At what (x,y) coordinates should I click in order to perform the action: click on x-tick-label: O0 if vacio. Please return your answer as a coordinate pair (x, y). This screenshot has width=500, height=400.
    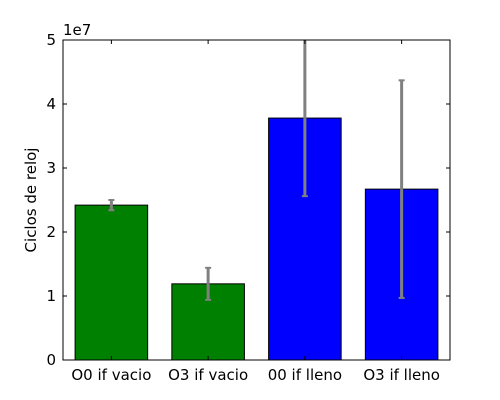
    Looking at the image, I should click on (111, 375).